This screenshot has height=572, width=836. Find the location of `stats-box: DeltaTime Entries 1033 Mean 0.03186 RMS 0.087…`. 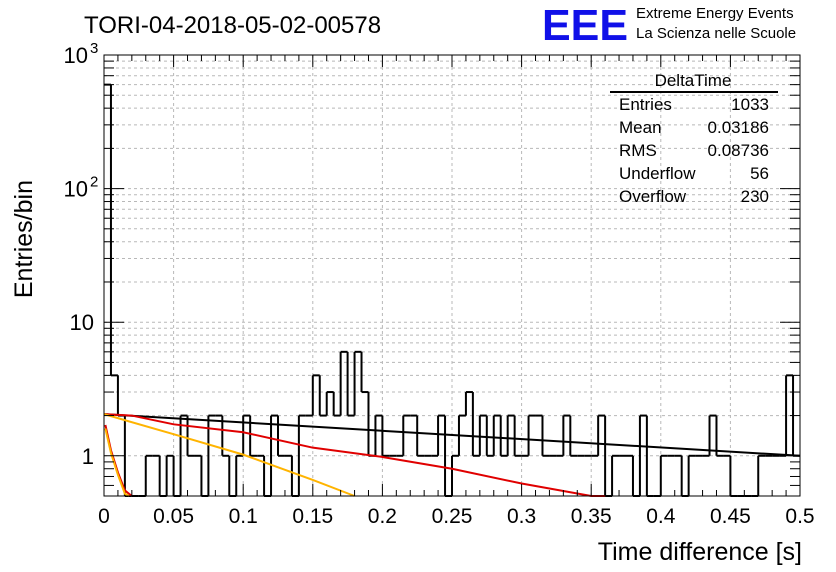

stats-box: DeltaTime Entries 1033 Mean 0.03186 RMS 0.087… is located at coordinates (694, 138).